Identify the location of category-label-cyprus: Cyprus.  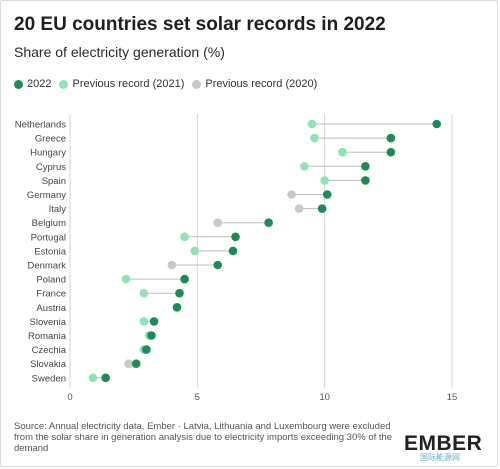
(51, 167).